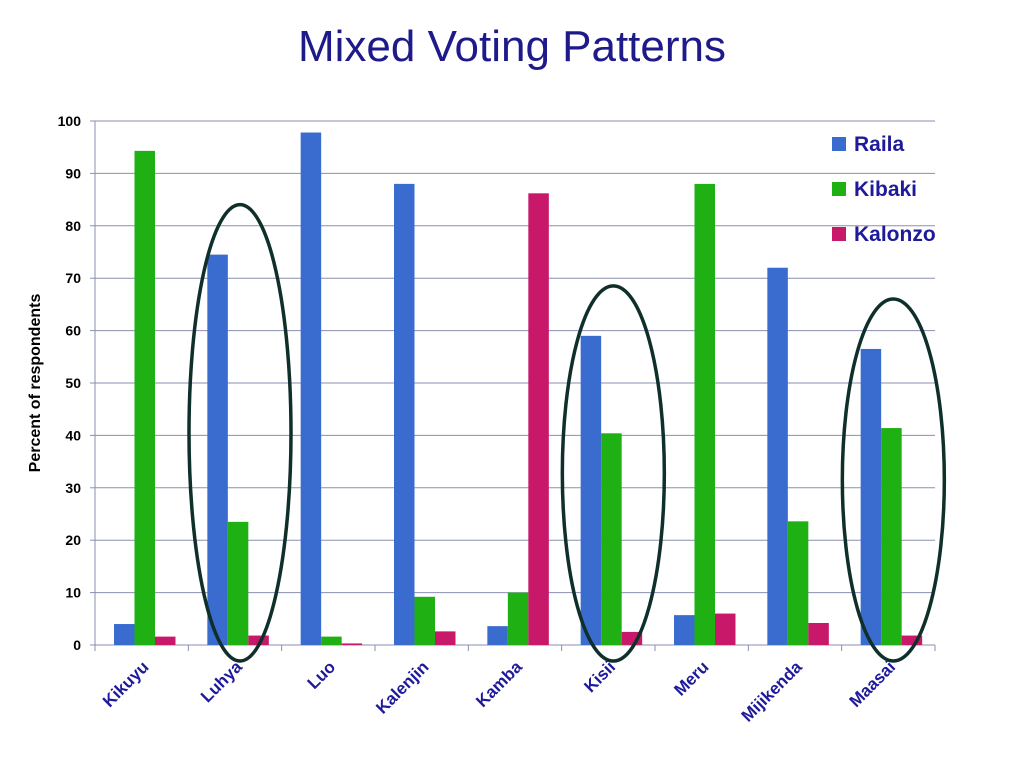 The image size is (1024, 768). I want to click on bar-raila-luhya, so click(217, 449).